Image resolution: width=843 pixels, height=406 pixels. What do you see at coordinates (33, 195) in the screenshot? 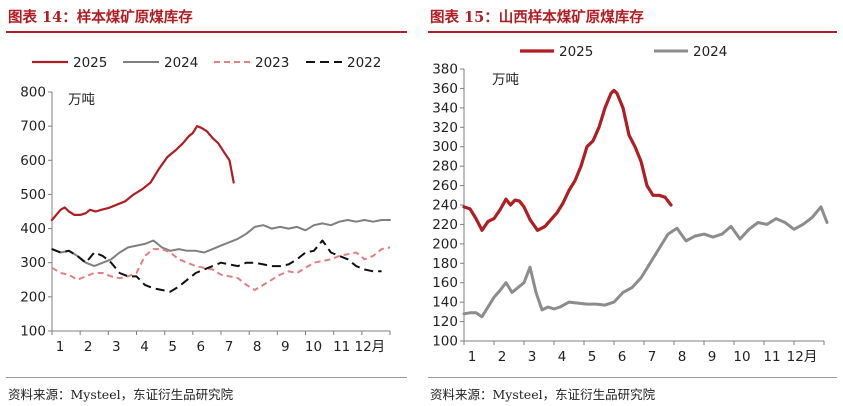
I see `y-tick-label: 500` at bounding box center [33, 195].